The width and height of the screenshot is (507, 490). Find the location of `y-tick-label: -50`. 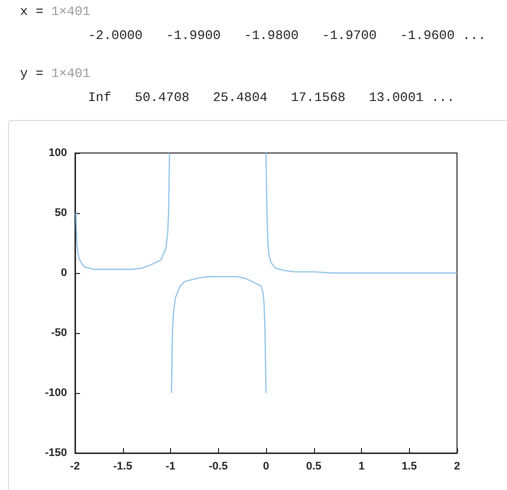

y-tick-label: -50 is located at coordinates (59, 333).